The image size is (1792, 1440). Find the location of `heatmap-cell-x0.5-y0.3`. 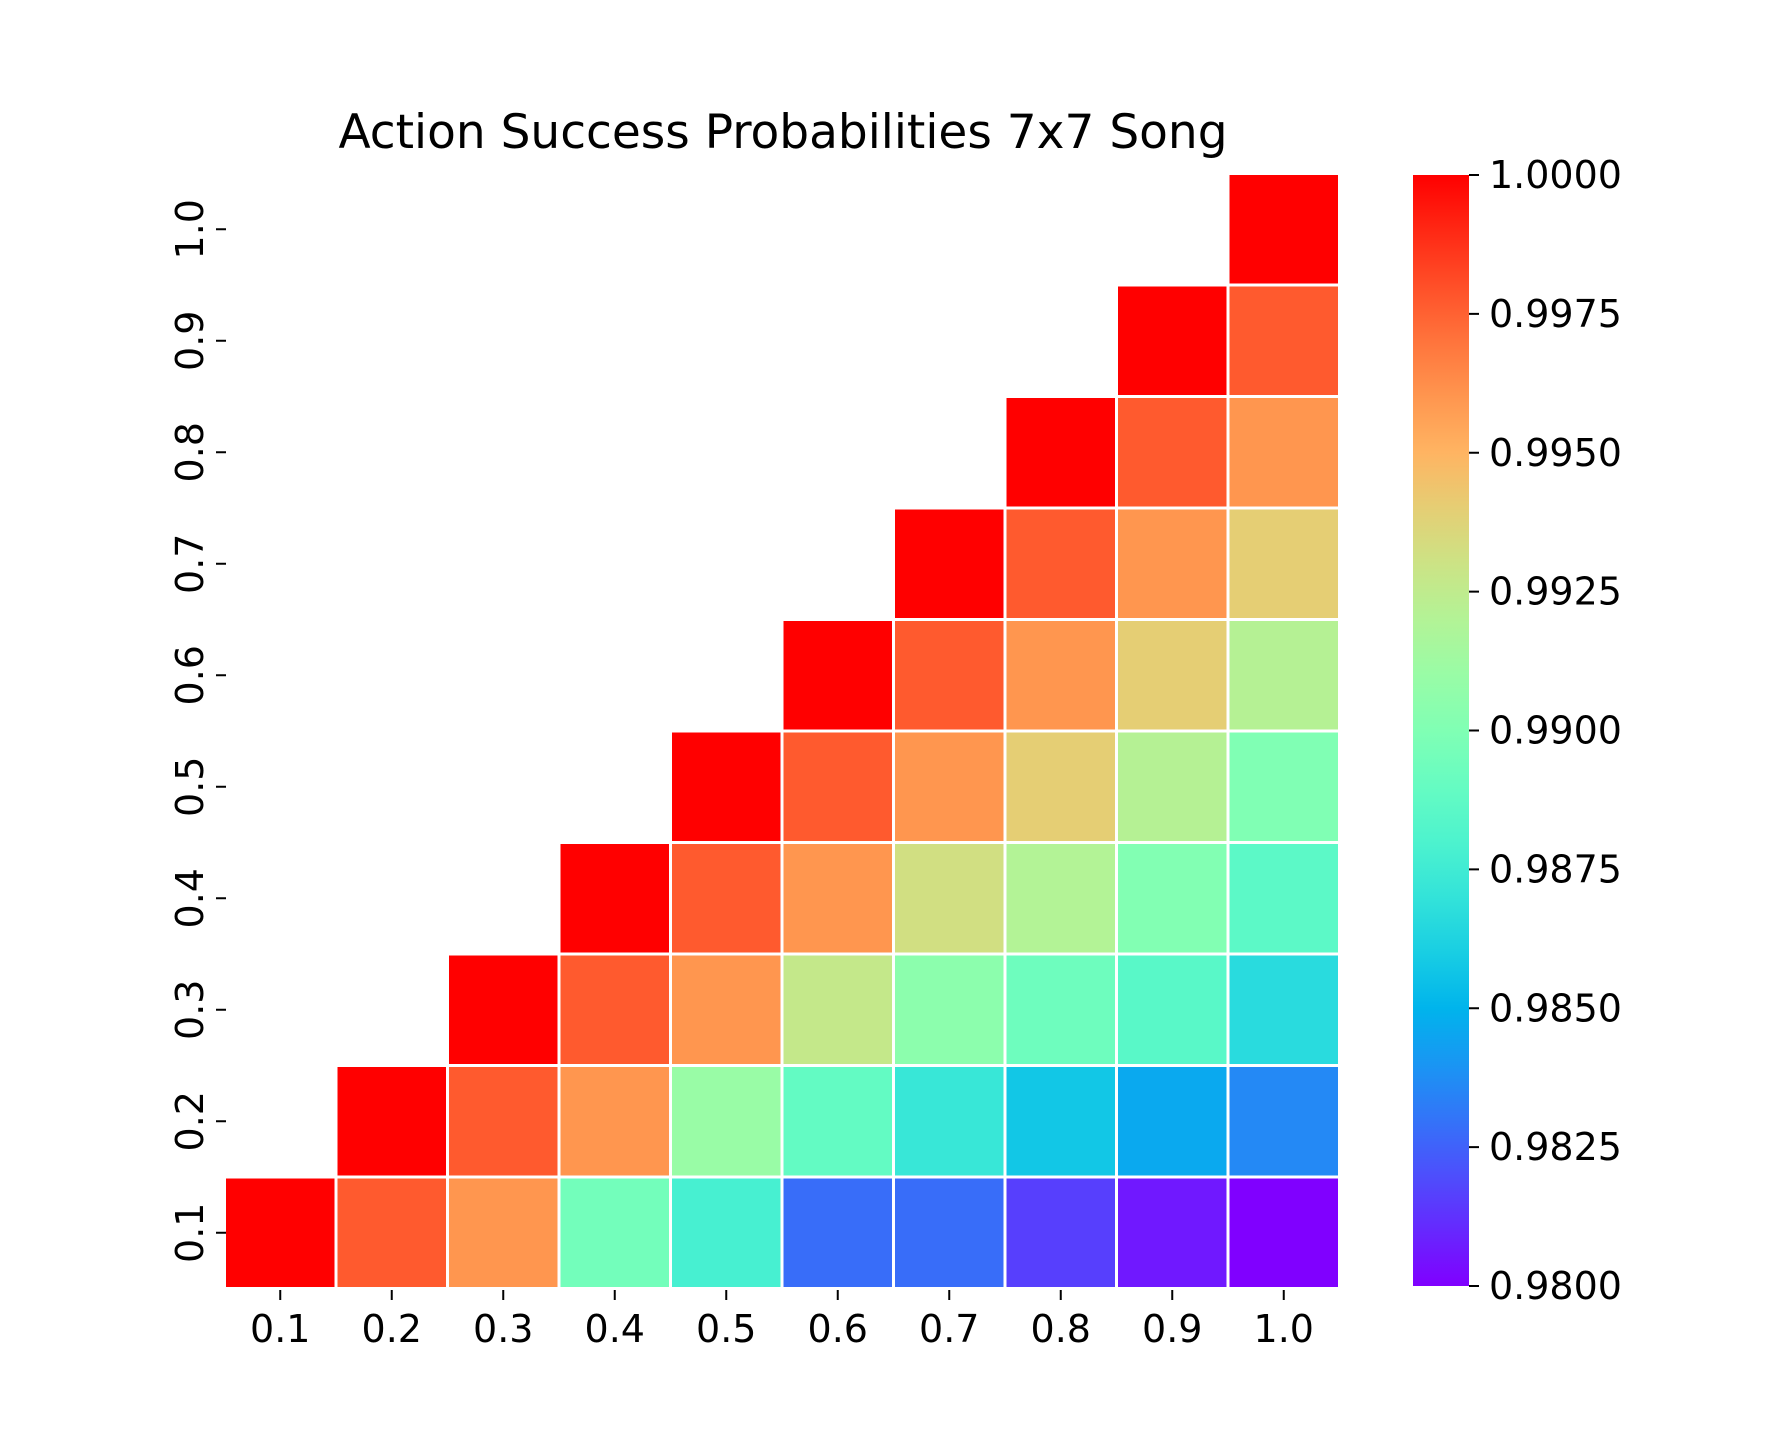

heatmap-cell-x0.5-y0.3 is located at coordinates (726, 1009).